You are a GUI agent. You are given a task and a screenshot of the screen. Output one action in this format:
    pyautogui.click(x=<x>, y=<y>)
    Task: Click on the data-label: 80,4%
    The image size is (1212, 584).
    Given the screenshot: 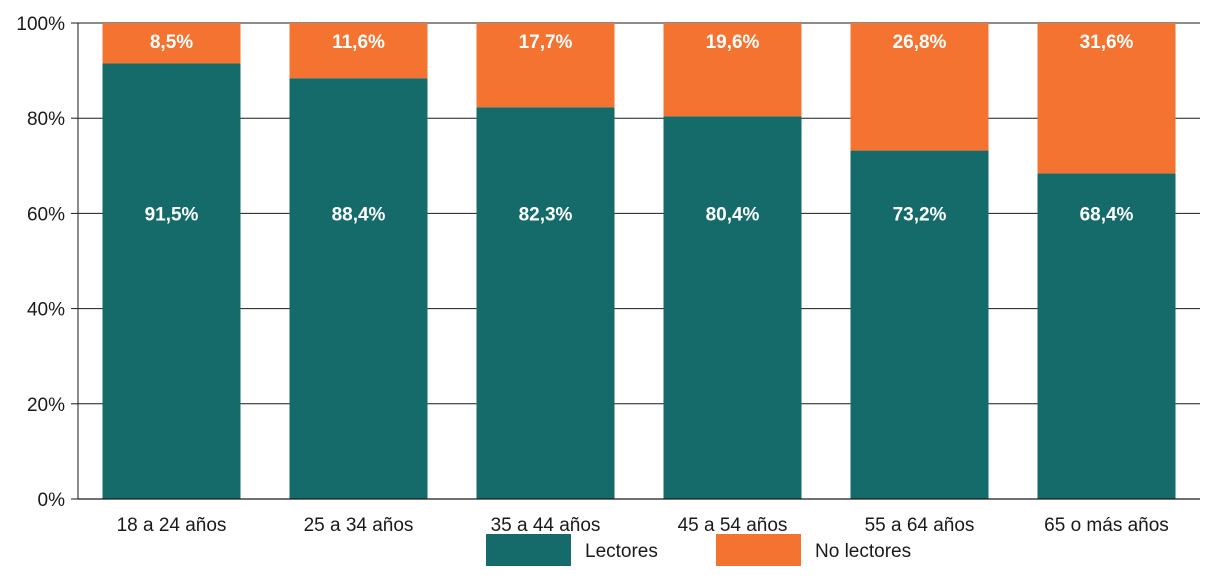 What is the action you would take?
    pyautogui.click(x=733, y=214)
    